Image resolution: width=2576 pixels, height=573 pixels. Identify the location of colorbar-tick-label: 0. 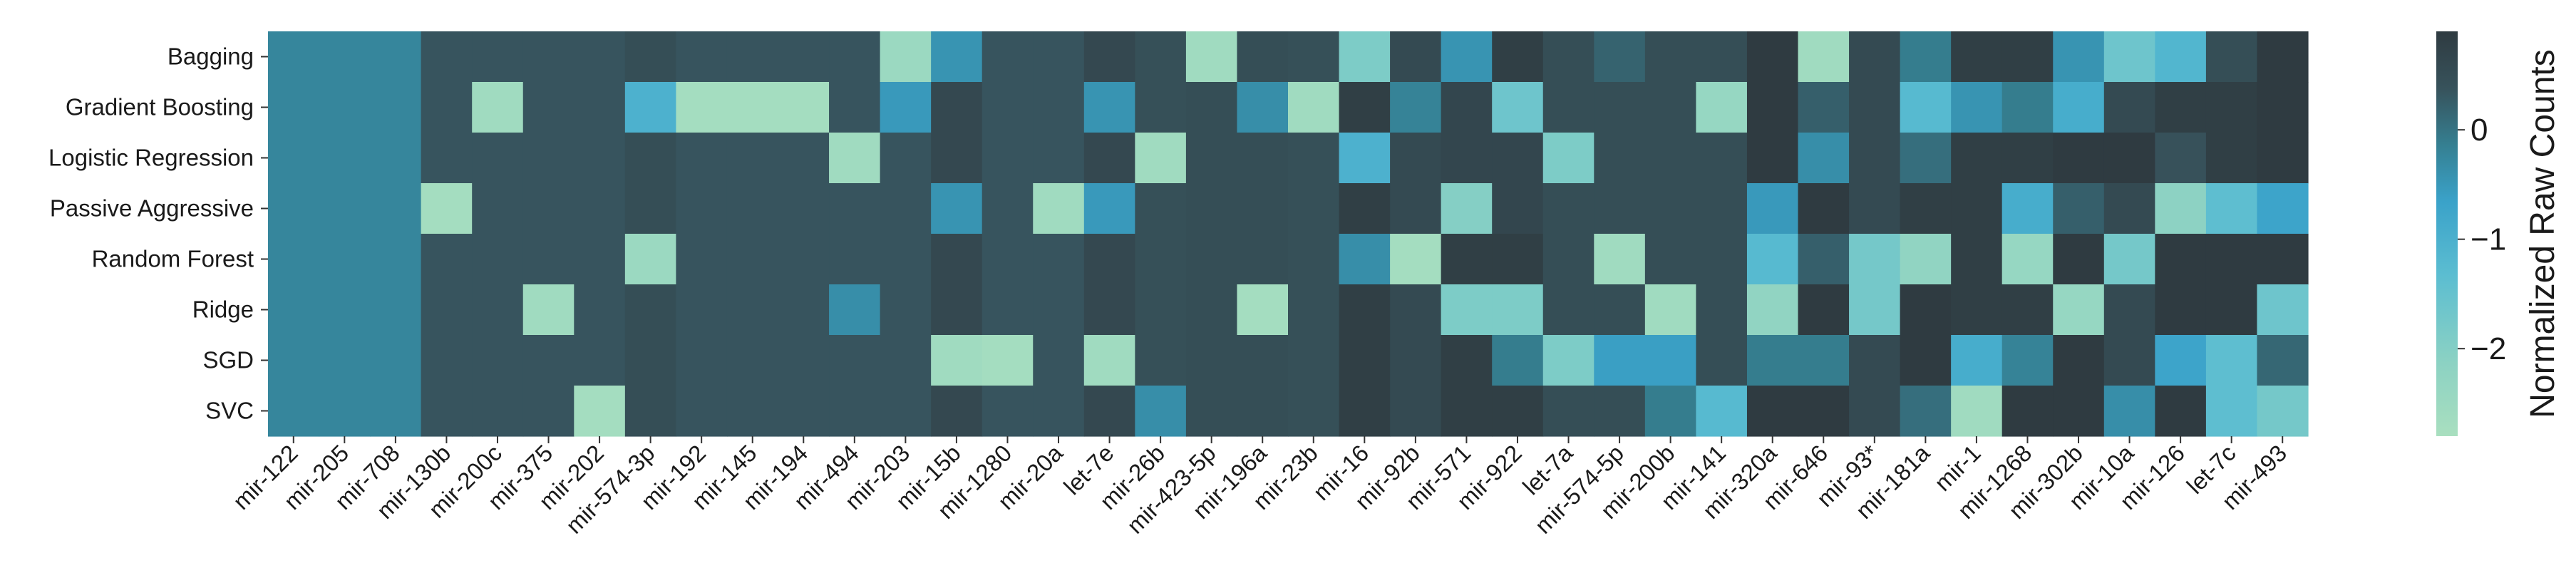
(2479, 130).